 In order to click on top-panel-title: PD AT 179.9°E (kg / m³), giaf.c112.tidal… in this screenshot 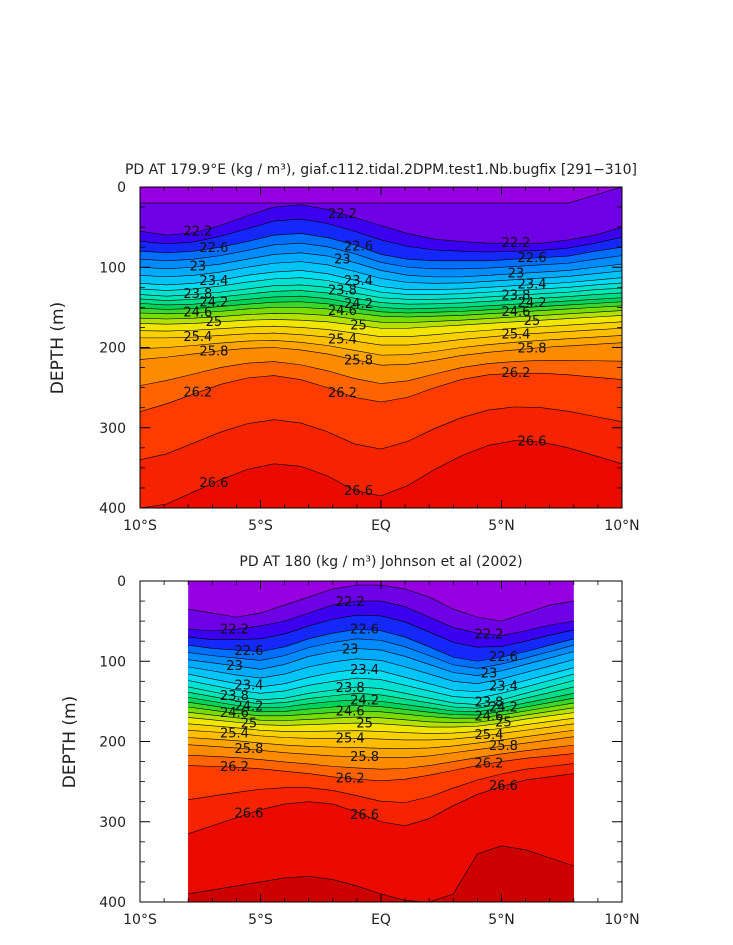, I will do `click(381, 170)`.